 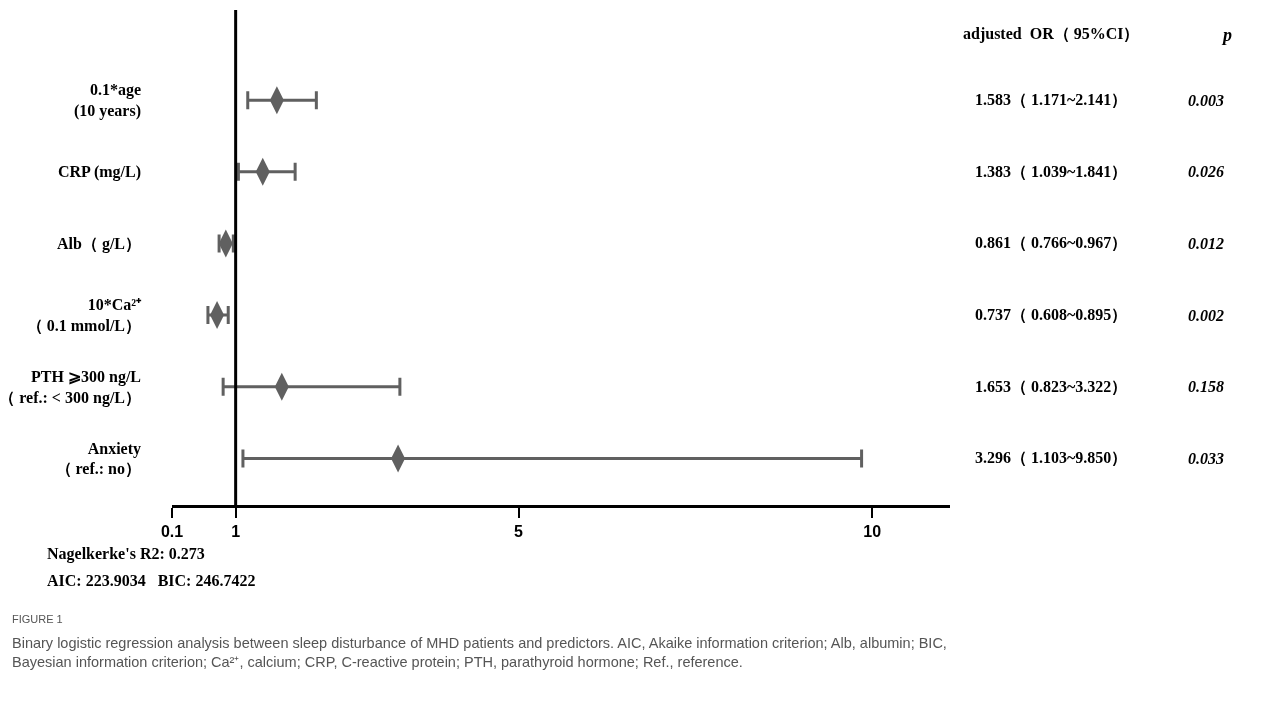 I want to click on text: 0.002, so click(x=1206, y=315).